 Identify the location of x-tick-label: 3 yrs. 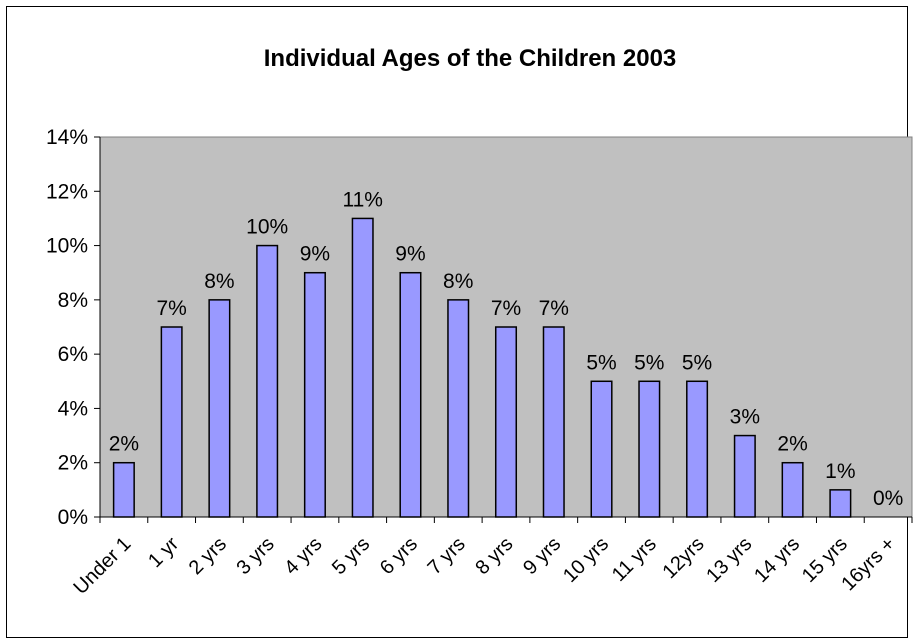
(256, 556).